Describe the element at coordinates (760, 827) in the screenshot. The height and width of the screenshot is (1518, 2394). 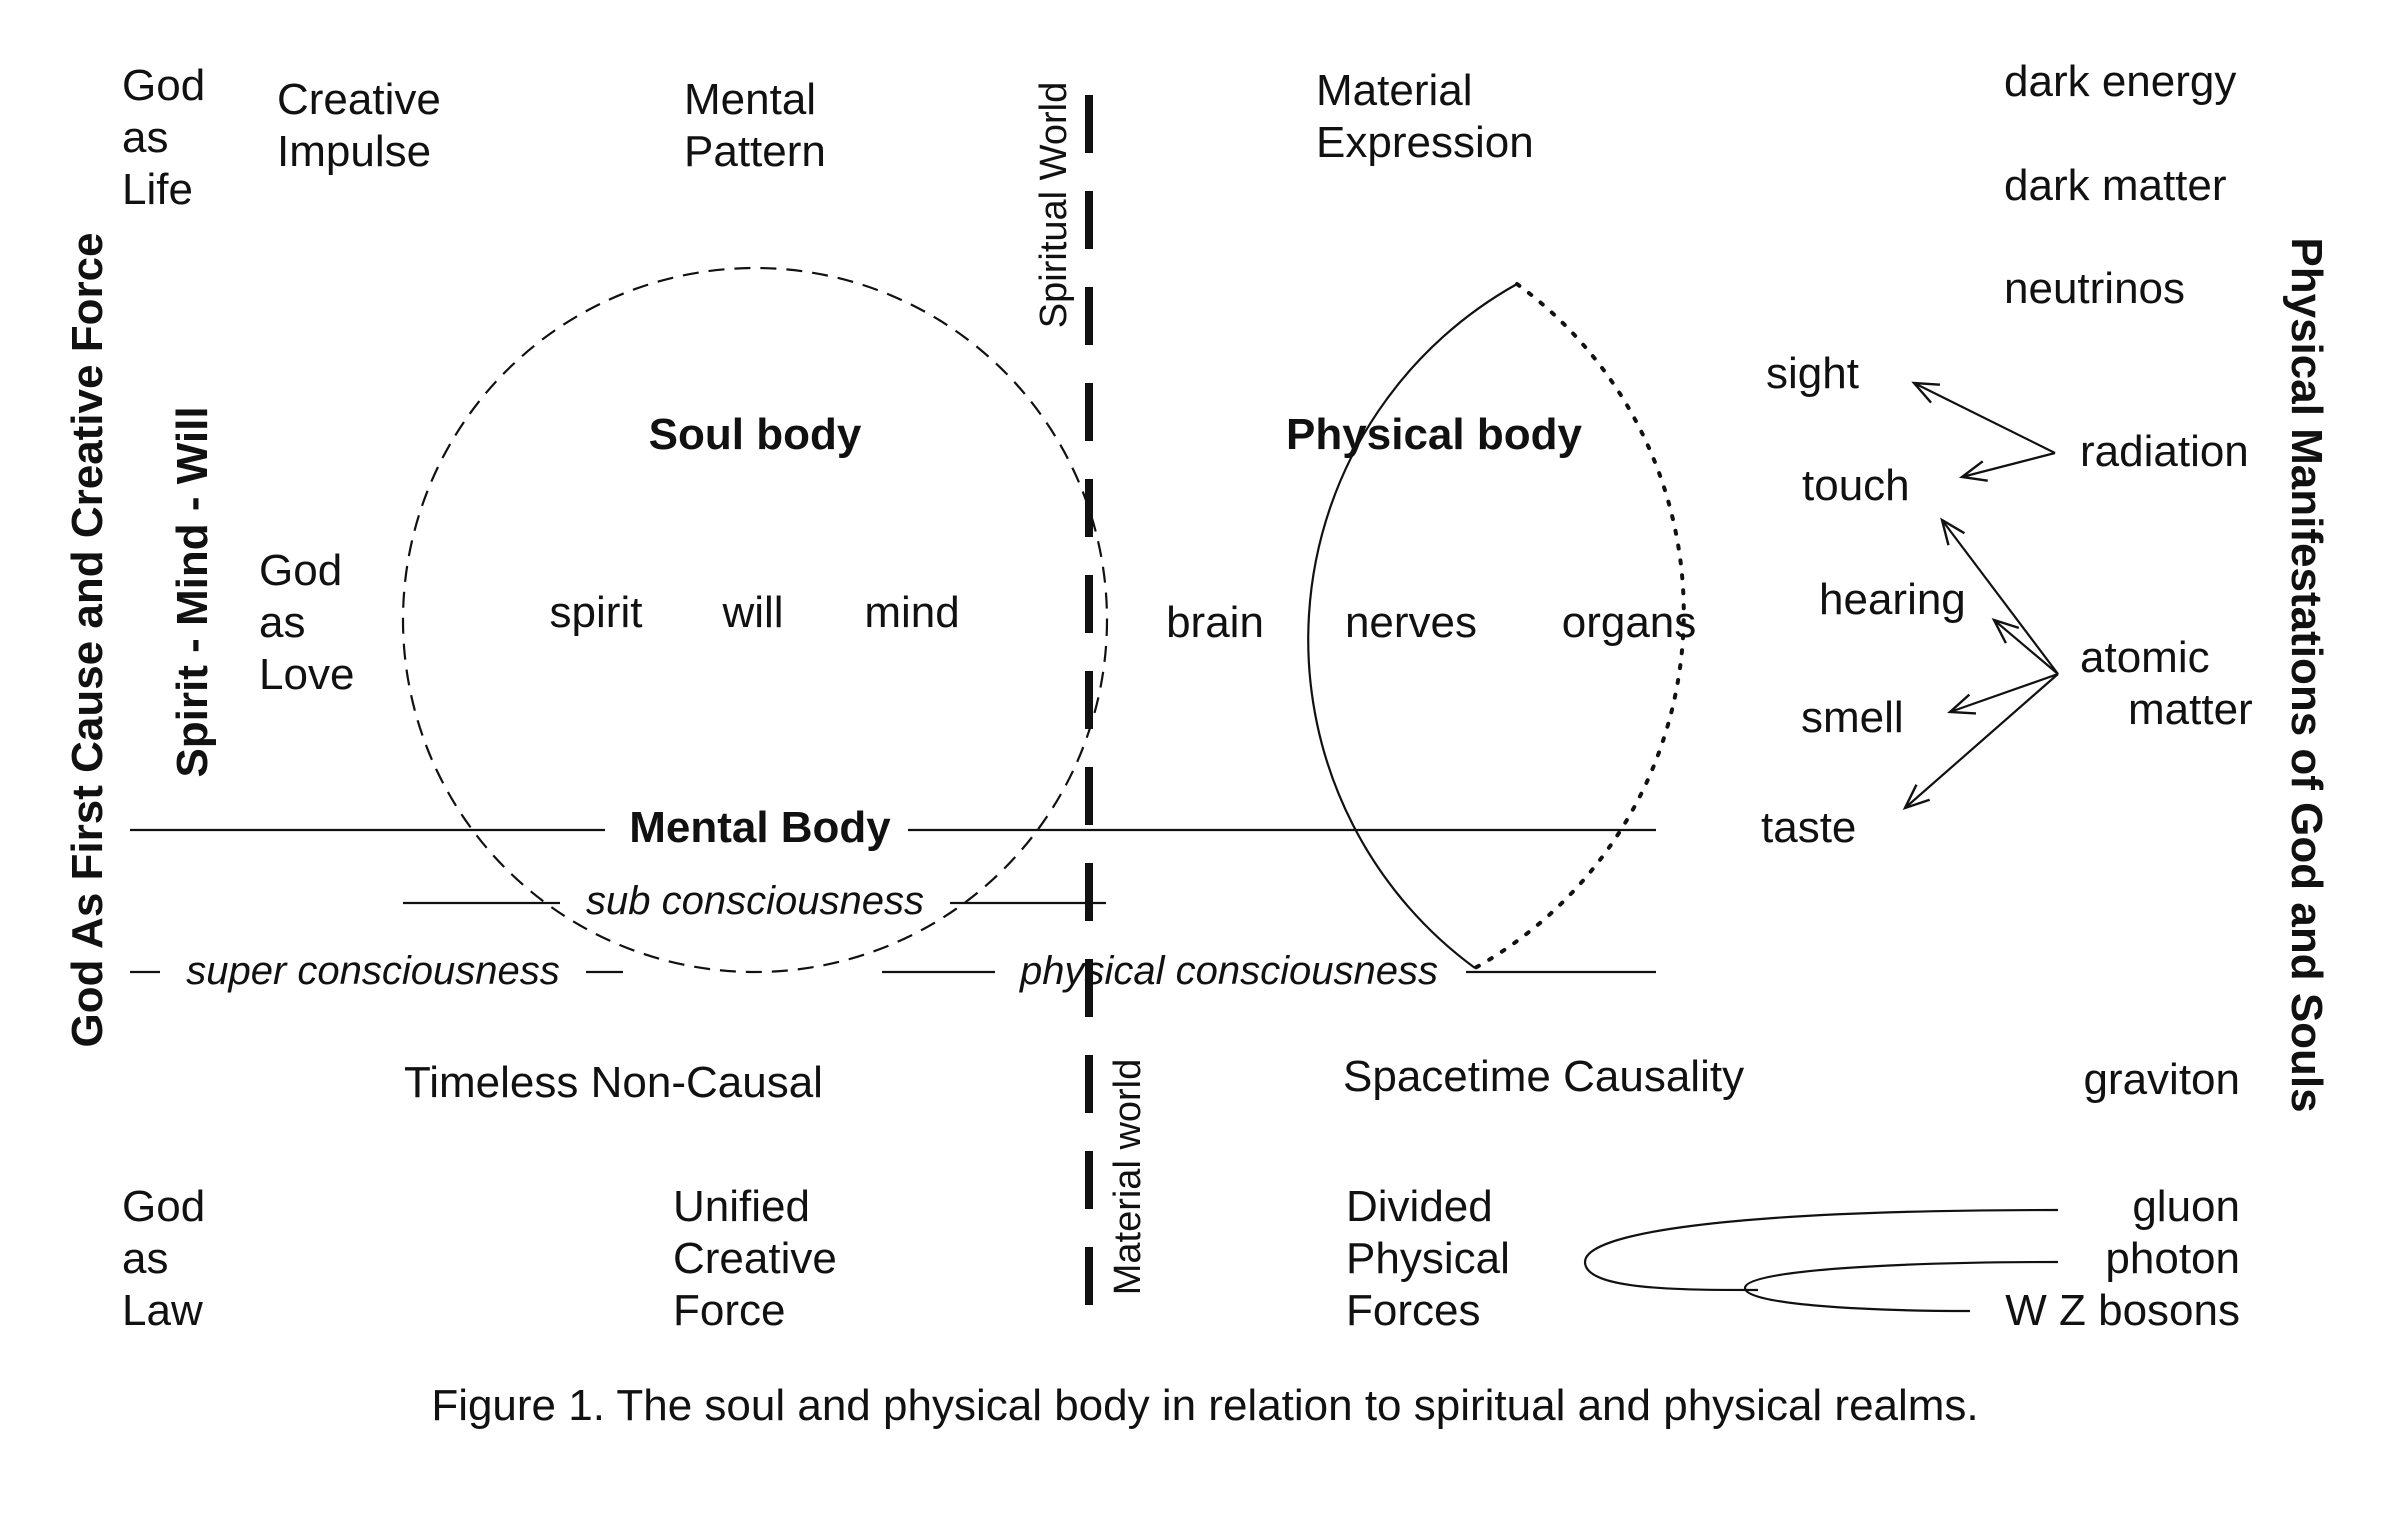
I see `mental-body-label: Mental Body` at that location.